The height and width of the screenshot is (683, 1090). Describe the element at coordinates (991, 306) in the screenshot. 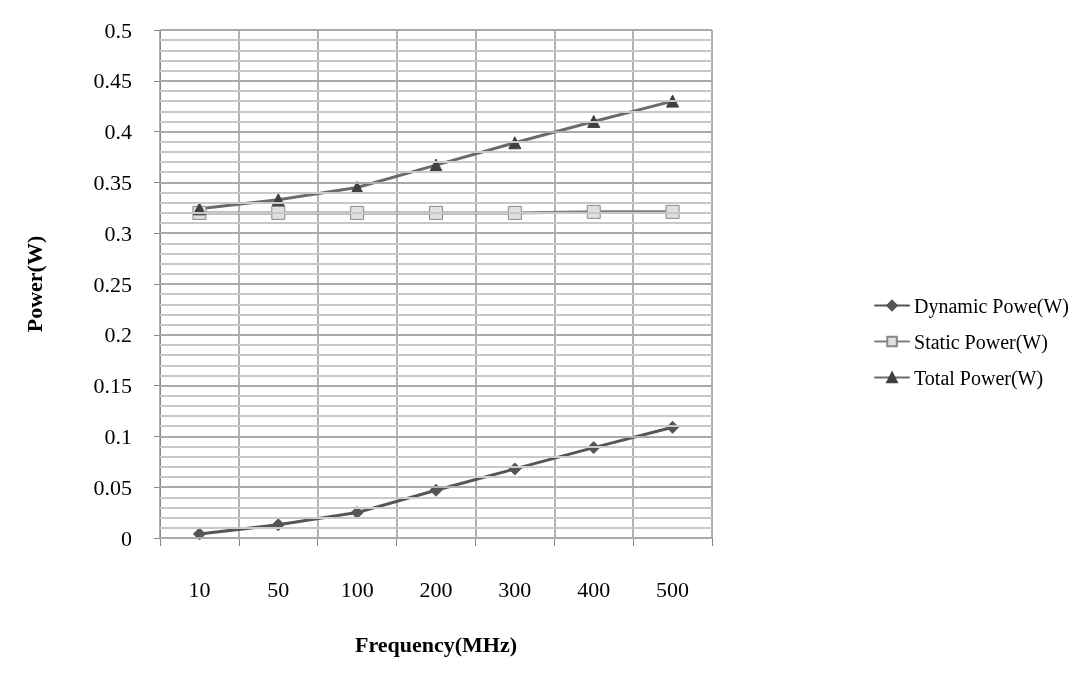

I see `legend-label: Dynamic Powe(W)` at that location.